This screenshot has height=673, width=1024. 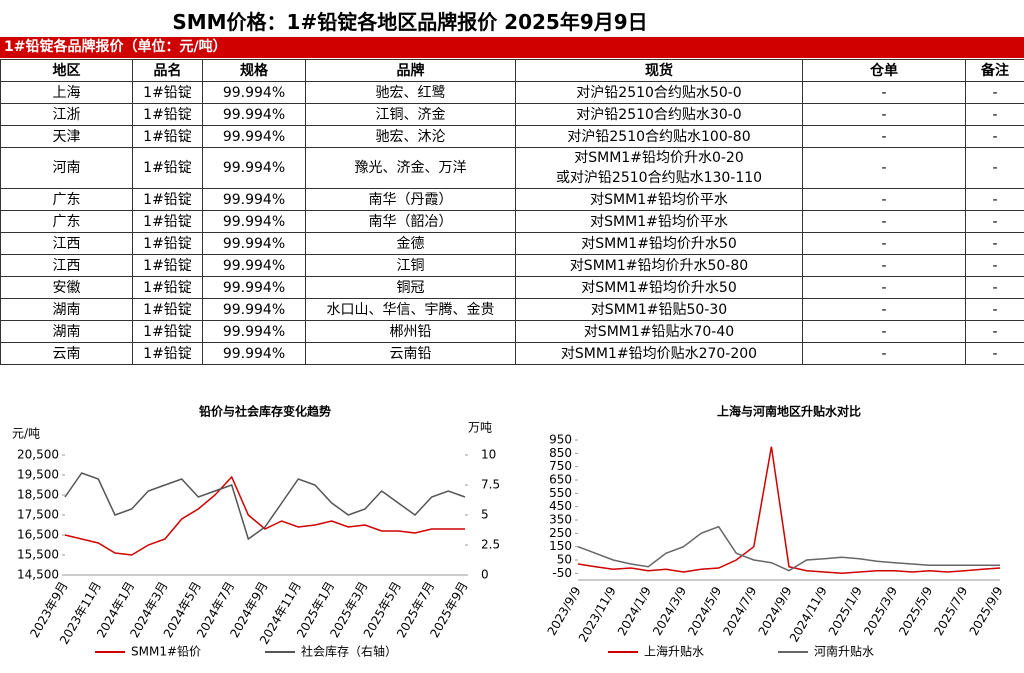 I want to click on y-tick-label: 150, so click(x=560, y=546).